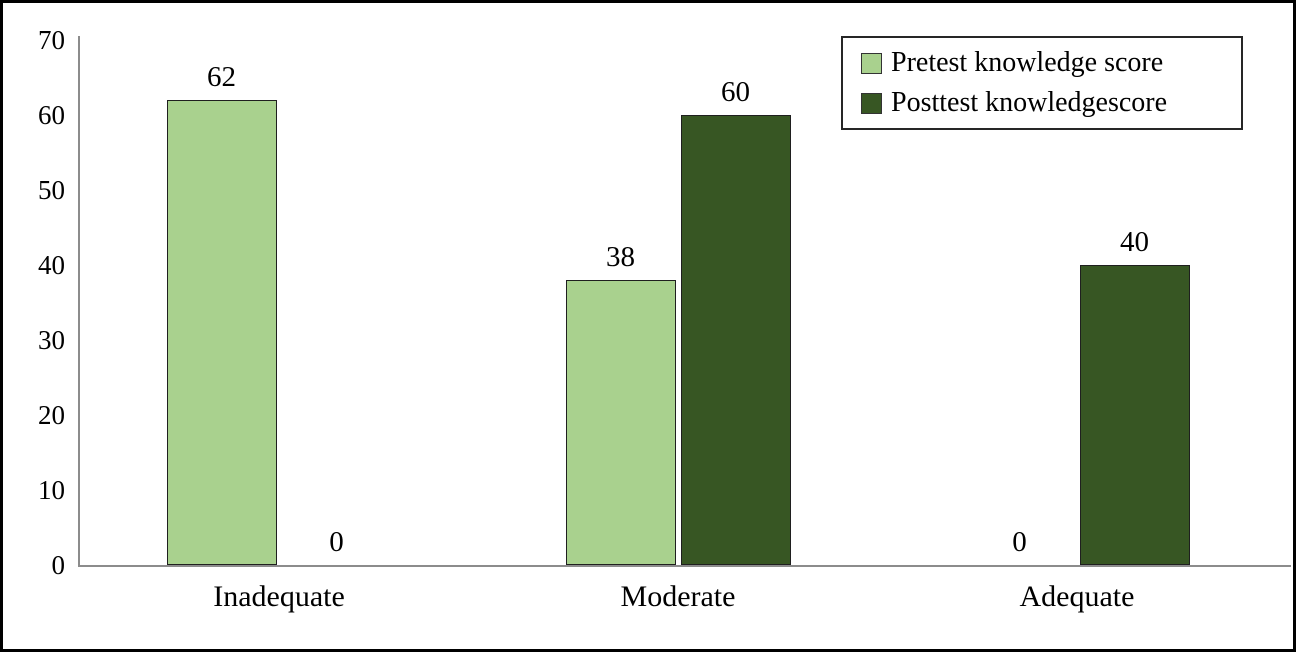  I want to click on y-axis-tick-label: 40, so click(51, 265).